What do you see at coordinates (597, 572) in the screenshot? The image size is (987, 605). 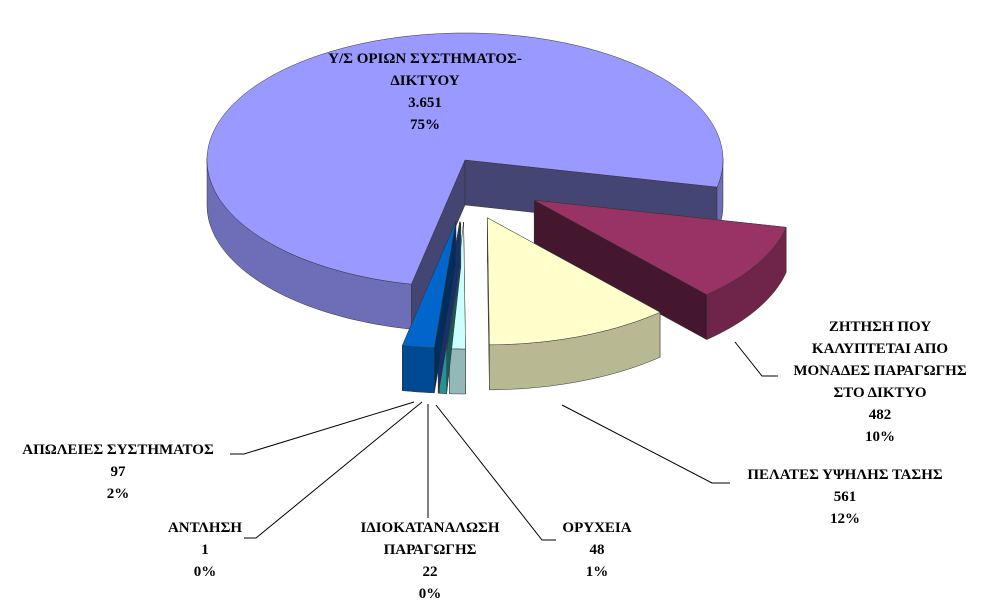 I see `percentage-label: 1%` at bounding box center [597, 572].